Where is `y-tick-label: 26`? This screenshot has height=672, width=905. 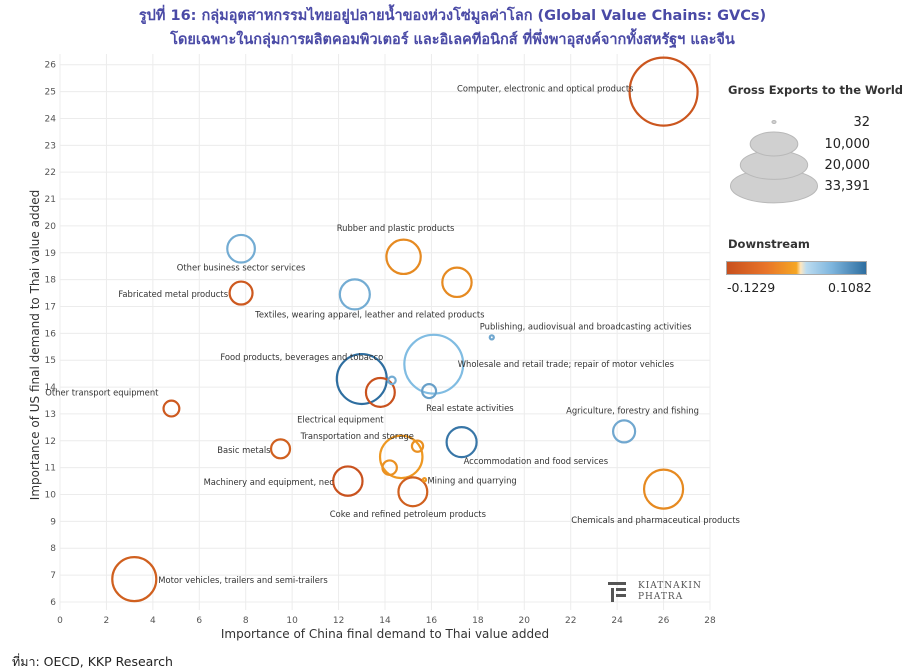 y-tick-label: 26 is located at coordinates (51, 66).